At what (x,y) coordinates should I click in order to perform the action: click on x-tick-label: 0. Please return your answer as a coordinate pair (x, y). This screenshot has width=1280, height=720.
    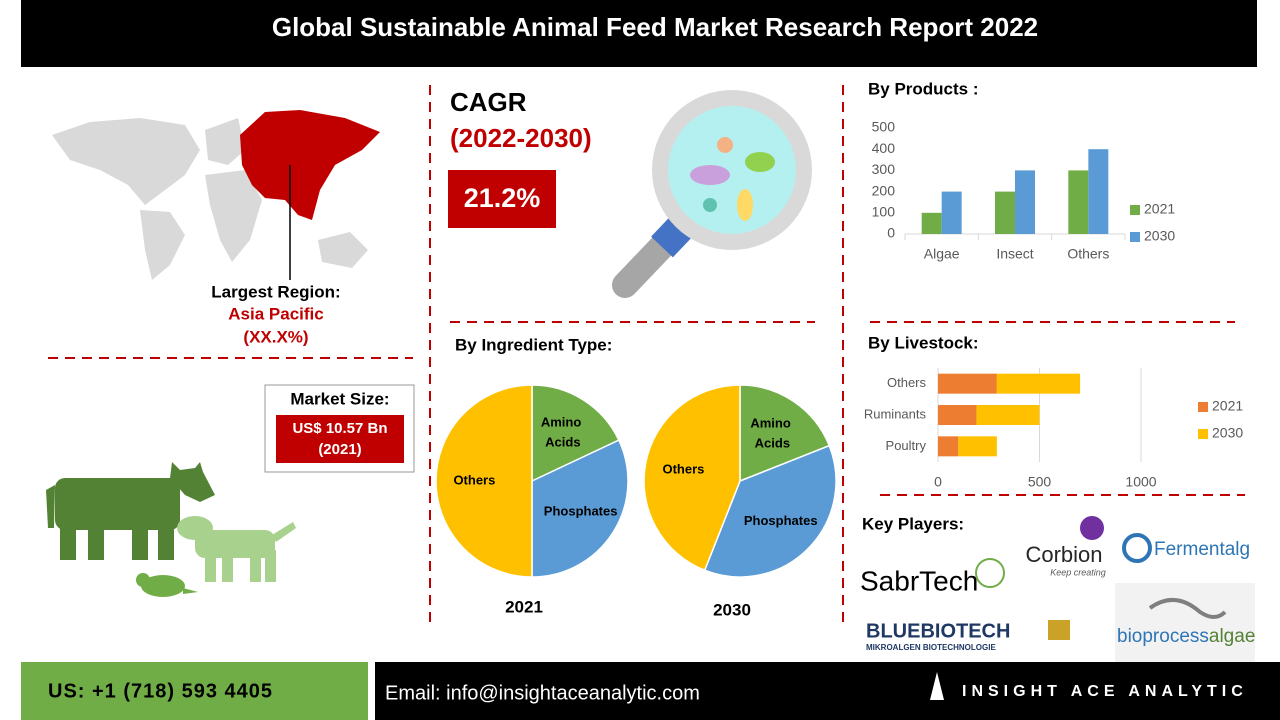
    Looking at the image, I should click on (938, 482).